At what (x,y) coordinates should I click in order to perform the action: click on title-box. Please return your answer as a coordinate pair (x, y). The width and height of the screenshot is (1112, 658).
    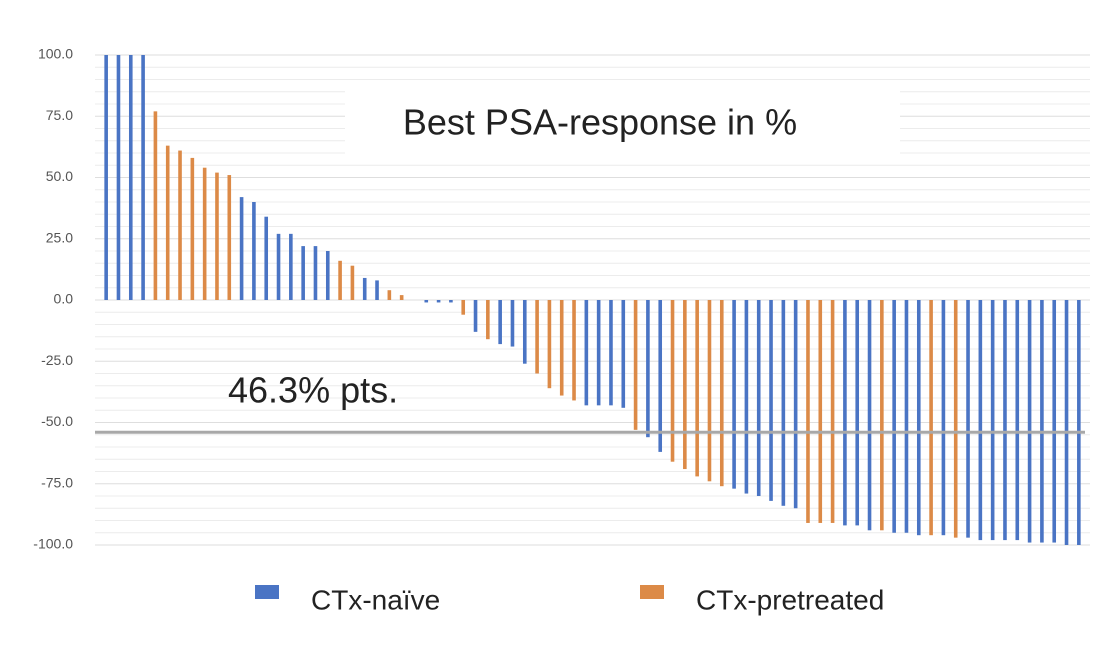
    Looking at the image, I should click on (622, 124).